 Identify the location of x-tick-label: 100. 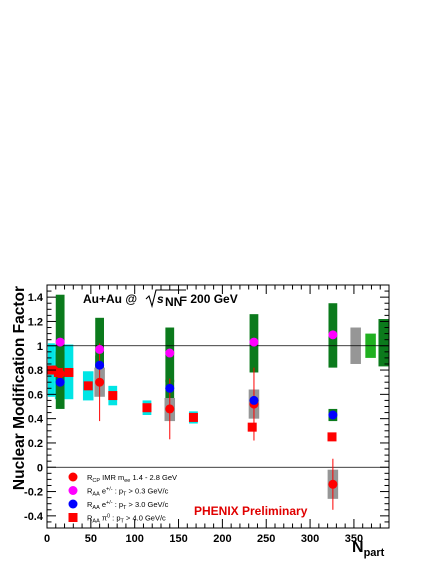
(135, 539).